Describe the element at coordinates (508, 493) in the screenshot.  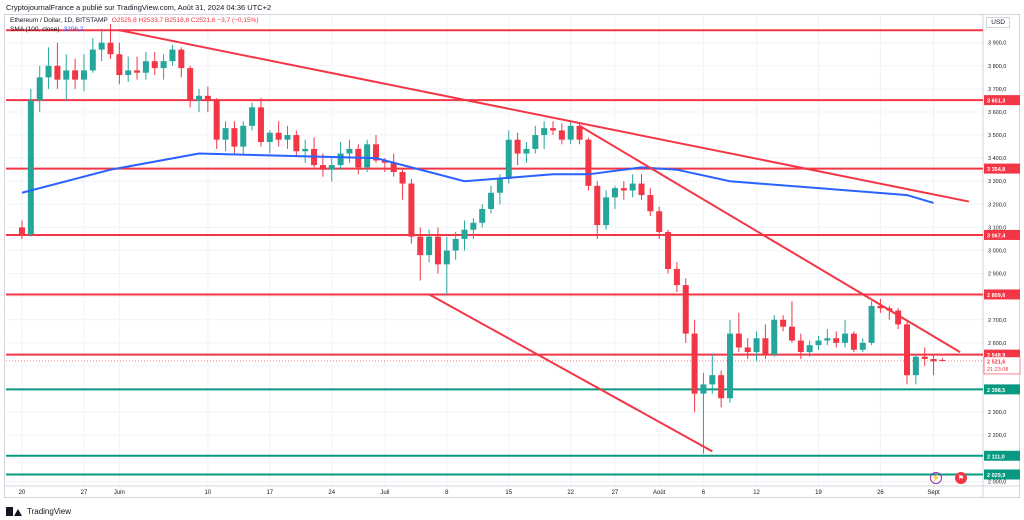
I see `x-tick-label: 15` at that location.